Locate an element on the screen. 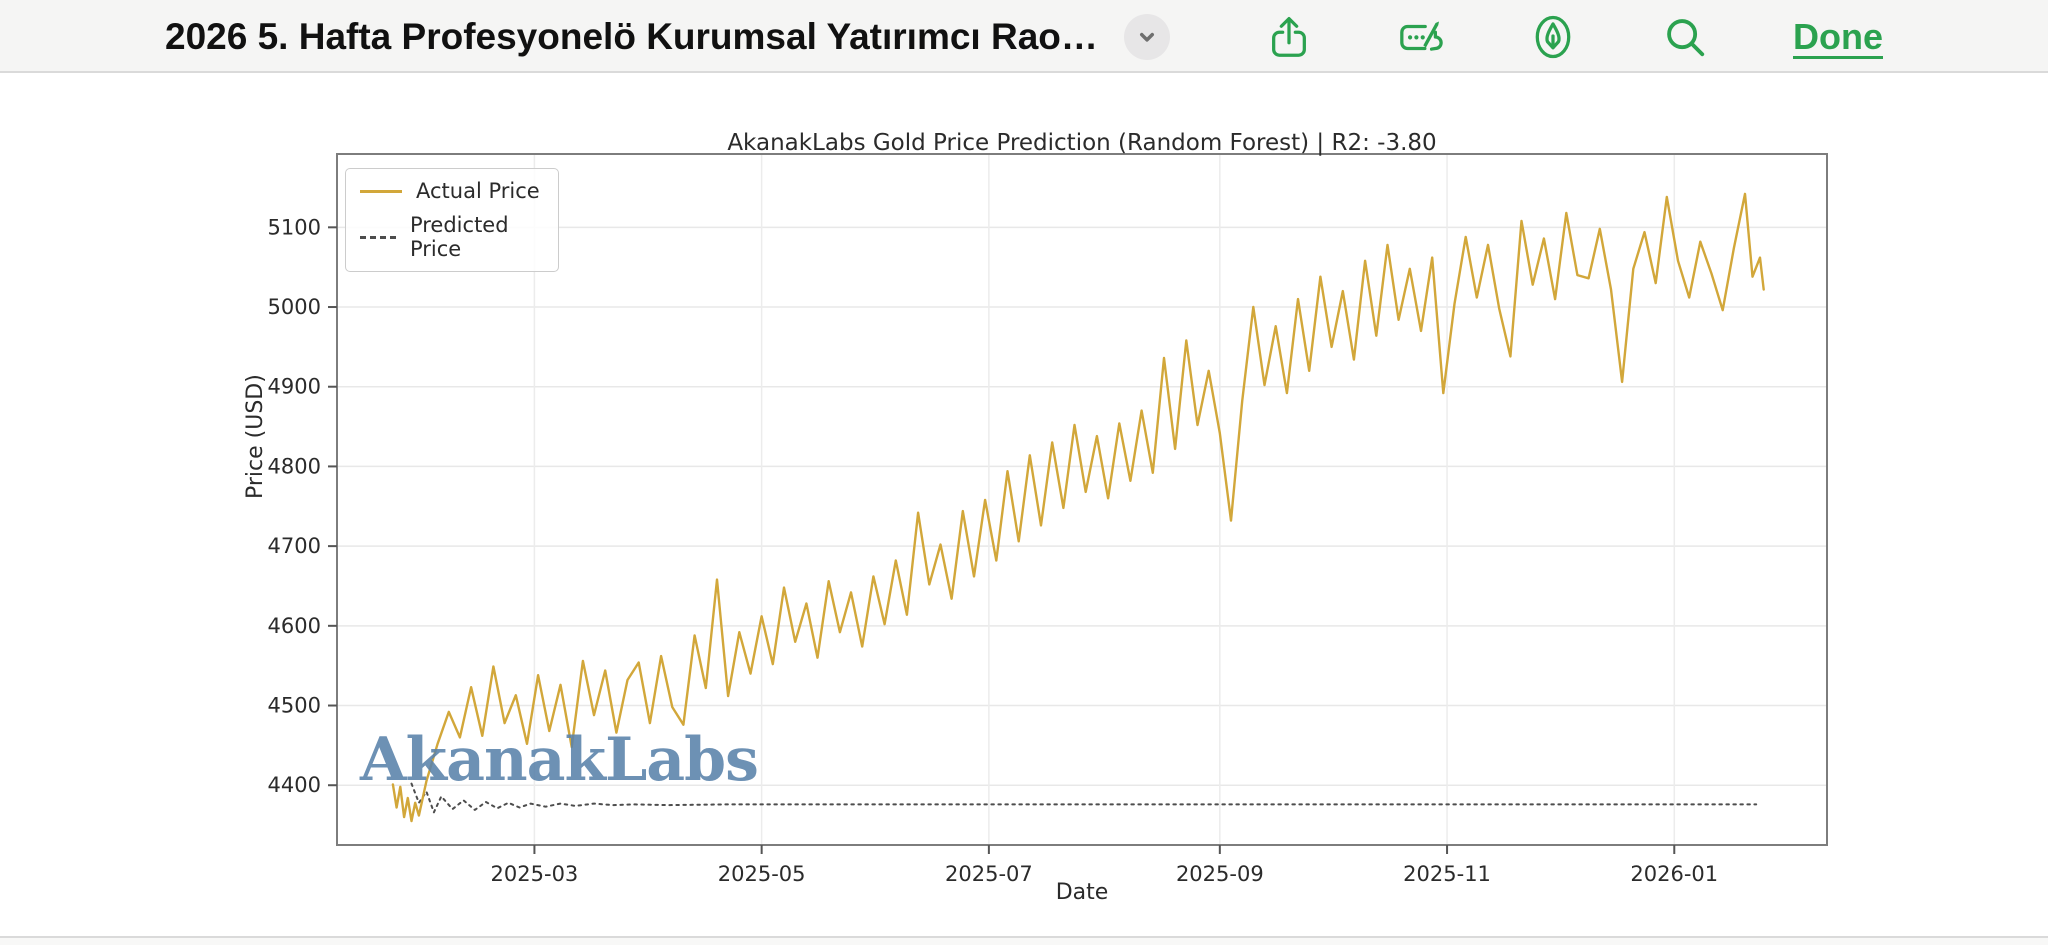 Image resolution: width=2048 pixels, height=945 pixels. toolbar-actions: Done is located at coordinates (1574, 36).